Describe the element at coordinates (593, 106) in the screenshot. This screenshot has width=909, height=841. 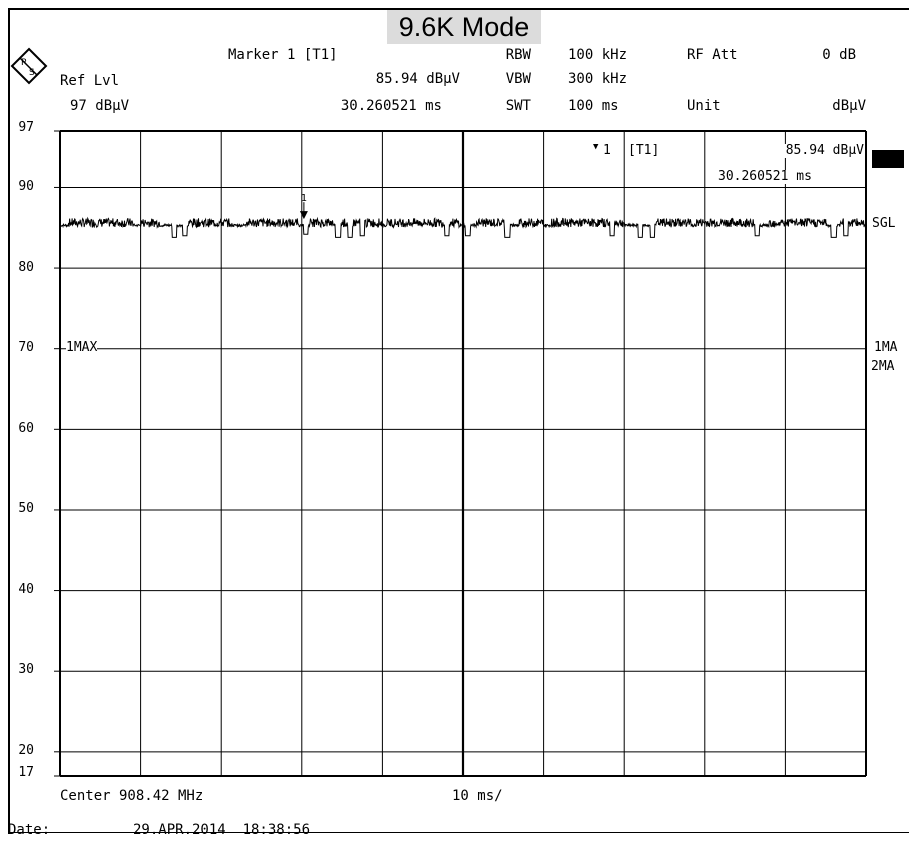
I see `swt-value: 100 ms` at that location.